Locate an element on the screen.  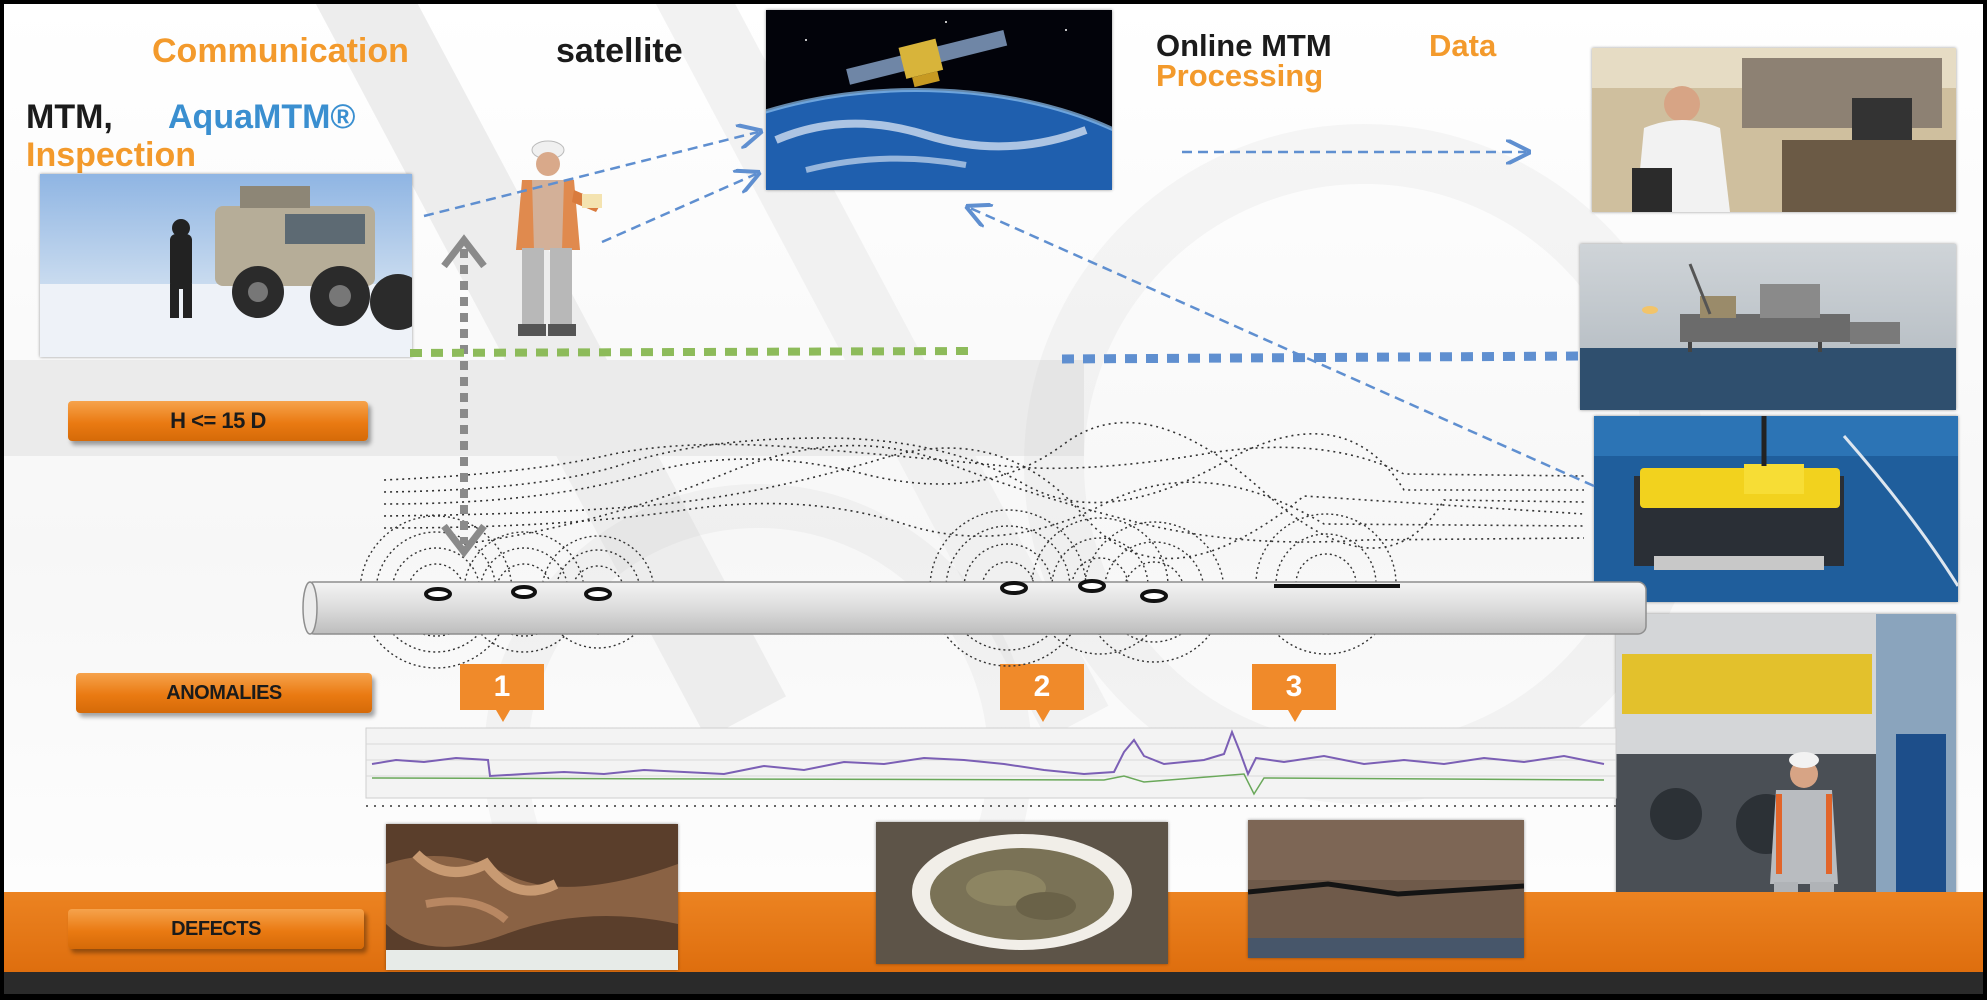
land-survey-line is located at coordinates (691, 352).